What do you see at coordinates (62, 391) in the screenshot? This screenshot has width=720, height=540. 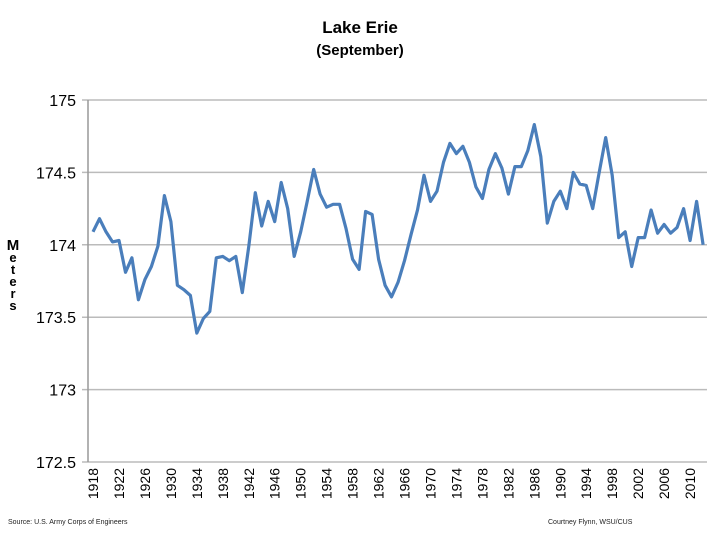 I see `y-tick-label: 173` at bounding box center [62, 391].